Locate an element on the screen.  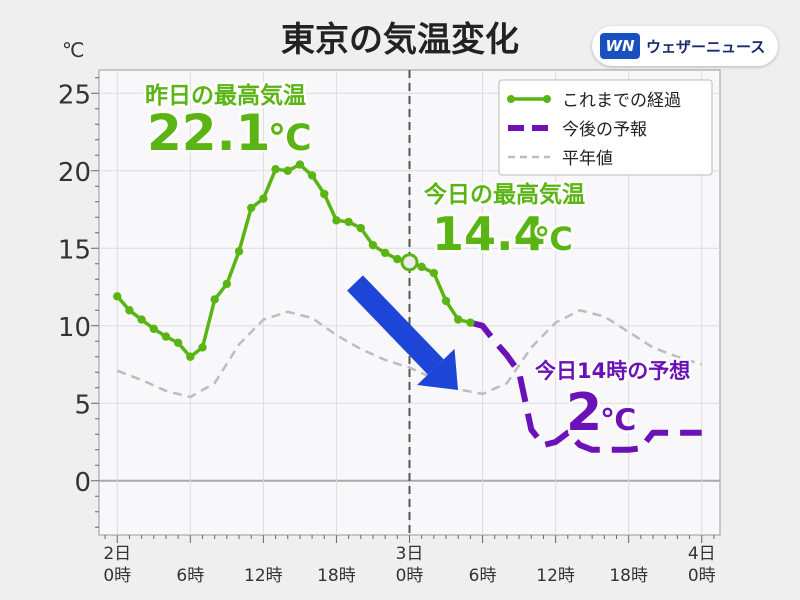
today-max-label: 今日の最高気温 is located at coordinates (504, 194).